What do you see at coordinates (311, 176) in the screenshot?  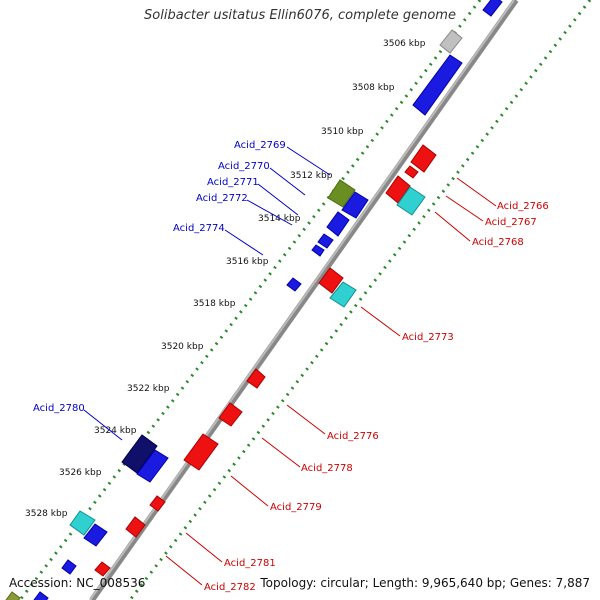 I see `tick-label: 3512 kbp` at bounding box center [311, 176].